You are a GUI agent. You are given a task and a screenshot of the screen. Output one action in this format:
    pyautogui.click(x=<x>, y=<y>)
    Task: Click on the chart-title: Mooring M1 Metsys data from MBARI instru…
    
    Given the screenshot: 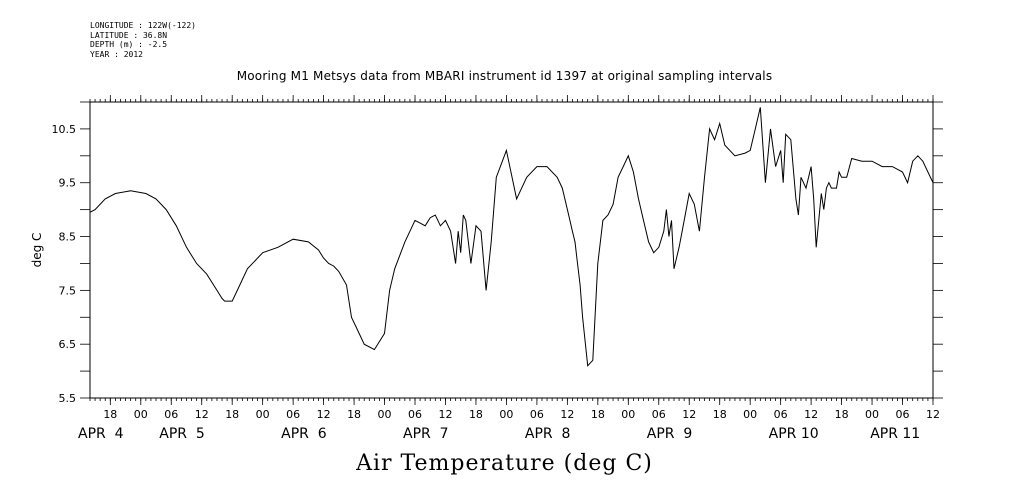 What is the action you would take?
    pyautogui.click(x=504, y=76)
    